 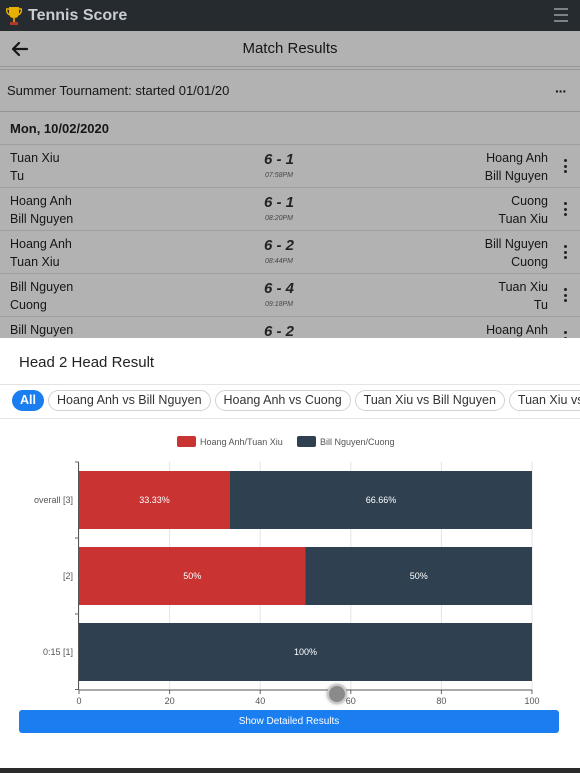 What do you see at coordinates (290, 90) in the screenshot?
I see `tournament-row: Summer Tournament: started 01/01/20 ···` at bounding box center [290, 90].